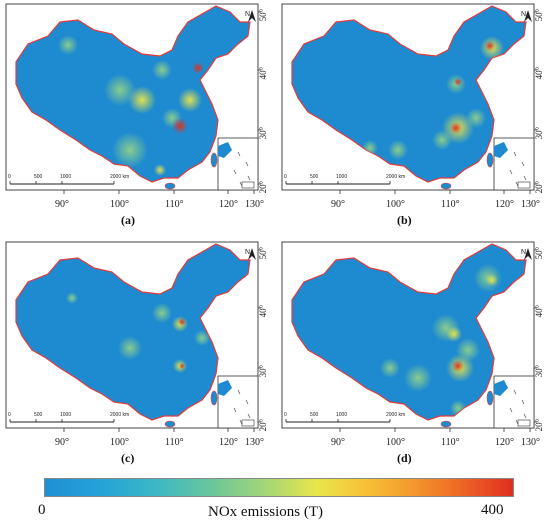 This screenshot has width=550, height=531. What do you see at coordinates (128, 220) in the screenshot?
I see `panel-label-a: (a)` at bounding box center [128, 220].